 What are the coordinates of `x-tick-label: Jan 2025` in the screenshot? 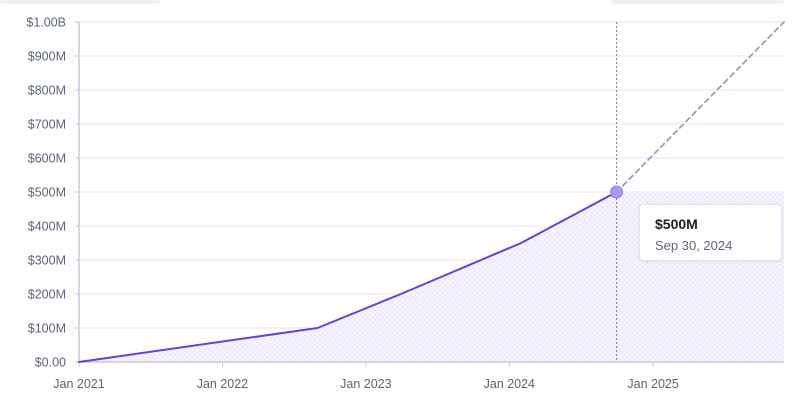 It's located at (652, 384).